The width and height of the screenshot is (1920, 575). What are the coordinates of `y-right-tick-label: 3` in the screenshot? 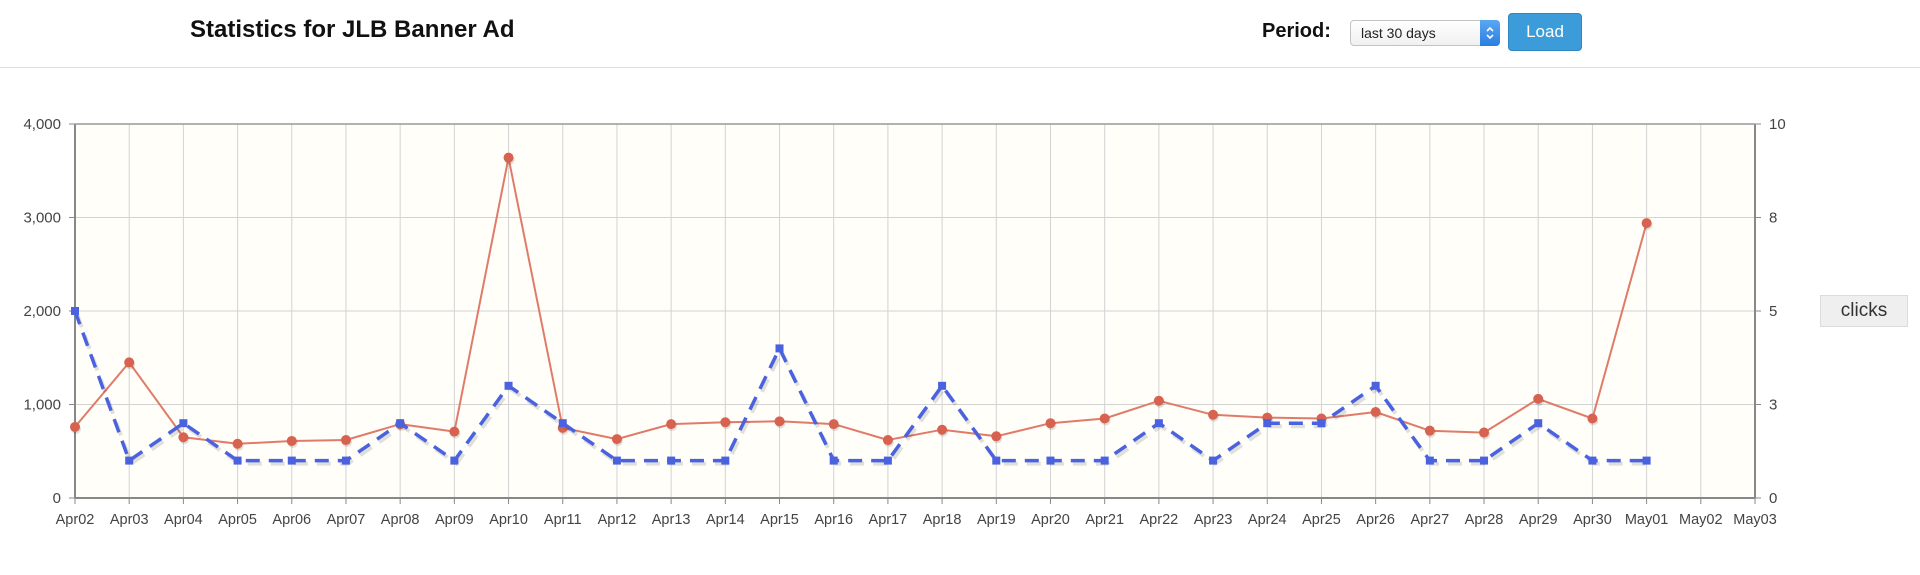 It's located at (1773, 405).